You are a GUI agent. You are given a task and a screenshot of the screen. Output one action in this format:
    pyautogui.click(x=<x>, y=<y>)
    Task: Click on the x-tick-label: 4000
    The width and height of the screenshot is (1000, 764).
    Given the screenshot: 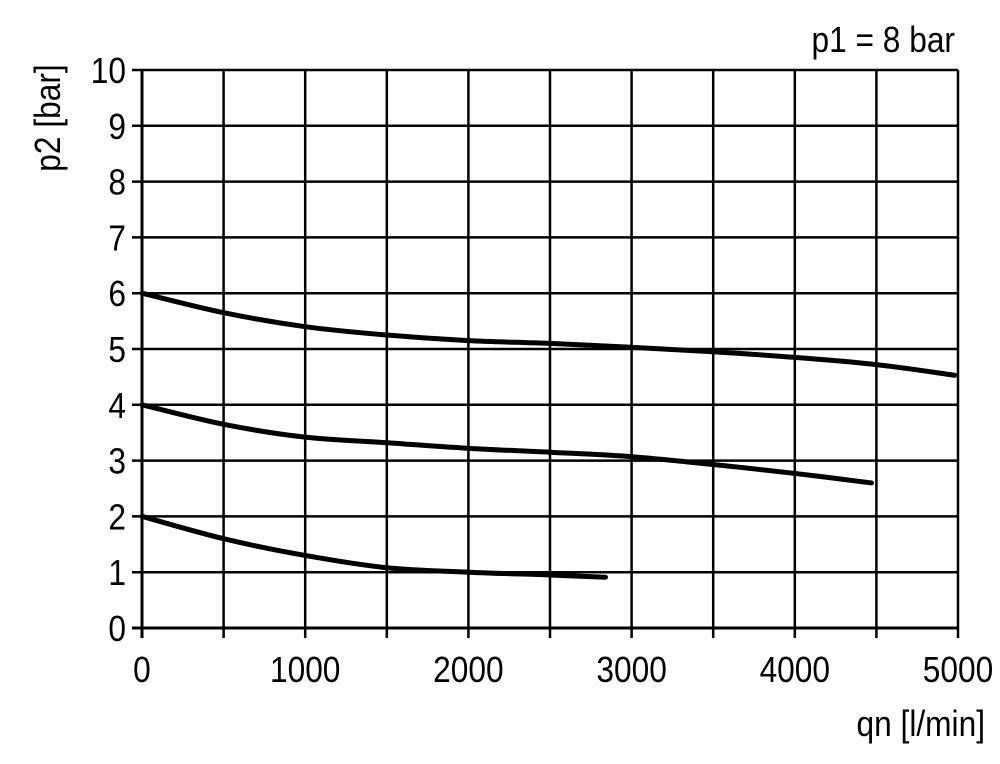 What is the action you would take?
    pyautogui.click(x=795, y=670)
    